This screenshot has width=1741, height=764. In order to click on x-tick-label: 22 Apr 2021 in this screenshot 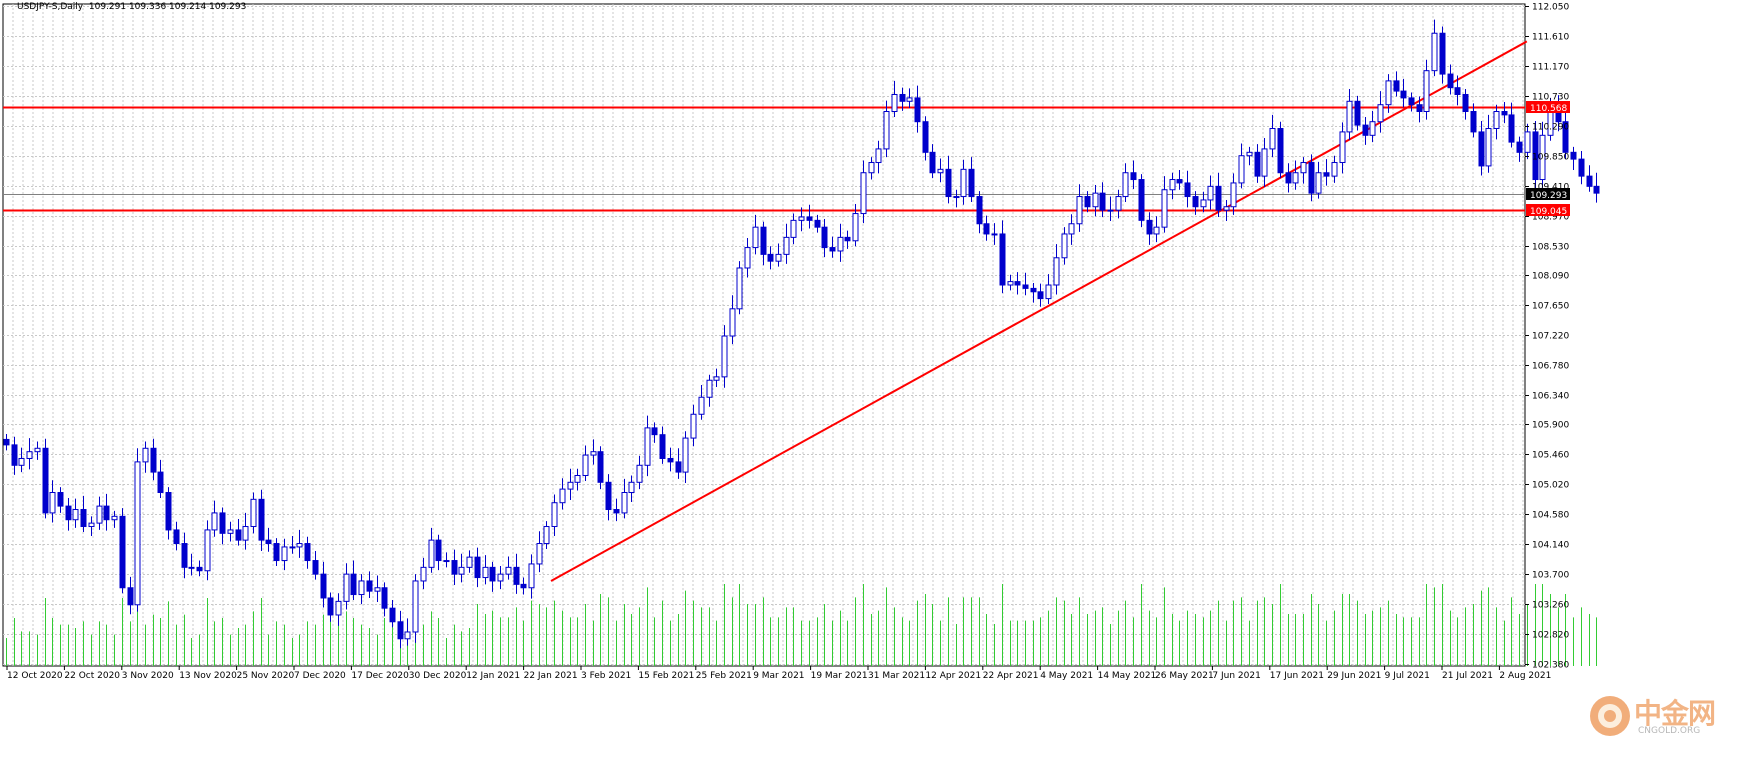, I will do `click(1011, 676)`.